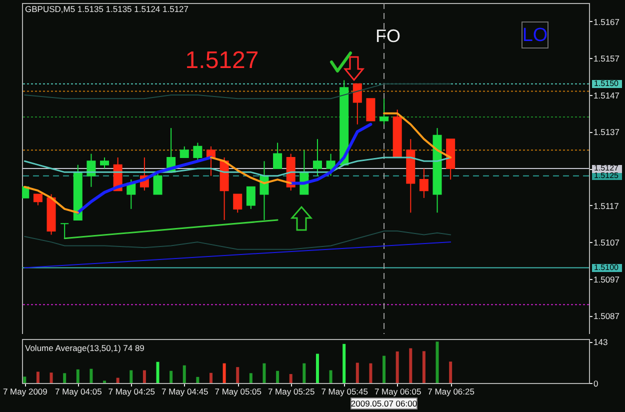 The width and height of the screenshot is (625, 412). Describe the element at coordinates (535, 35) in the screenshot. I see `annotation: LO` at that location.